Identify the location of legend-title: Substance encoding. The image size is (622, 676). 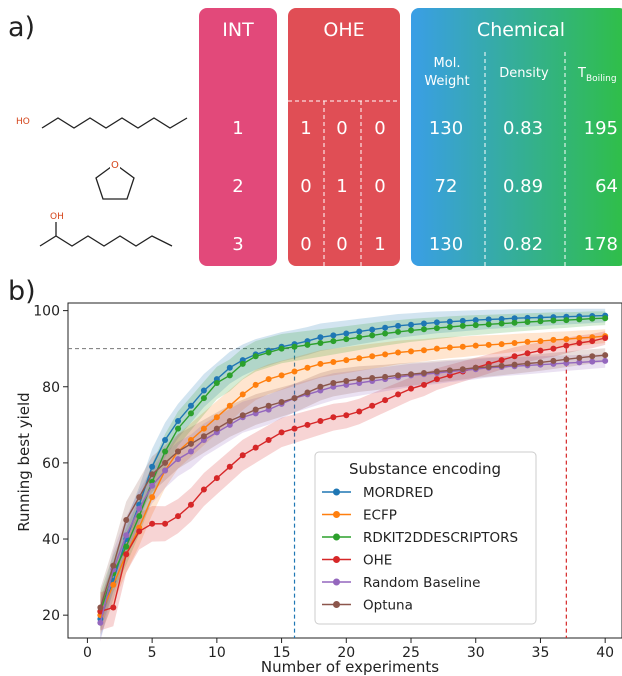
(425, 469).